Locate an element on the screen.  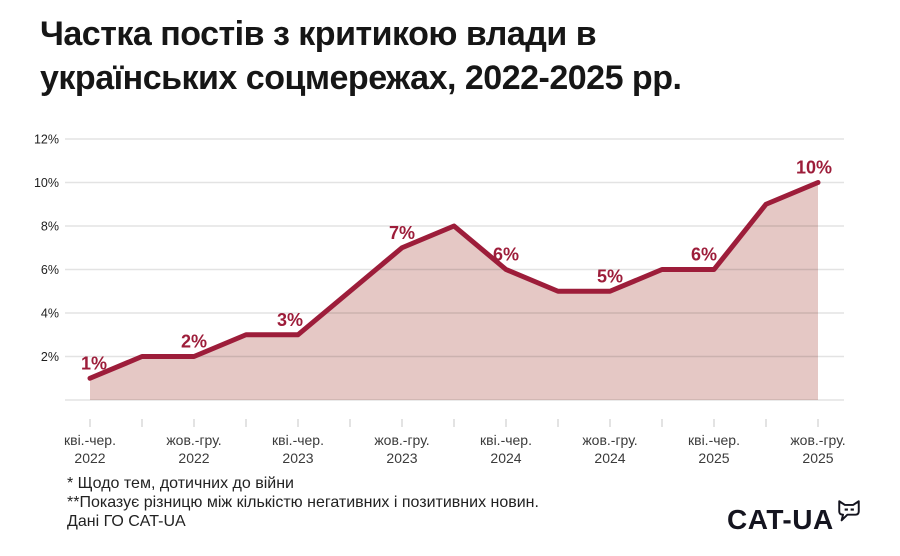
data-point-label: 10% is located at coordinates (814, 168).